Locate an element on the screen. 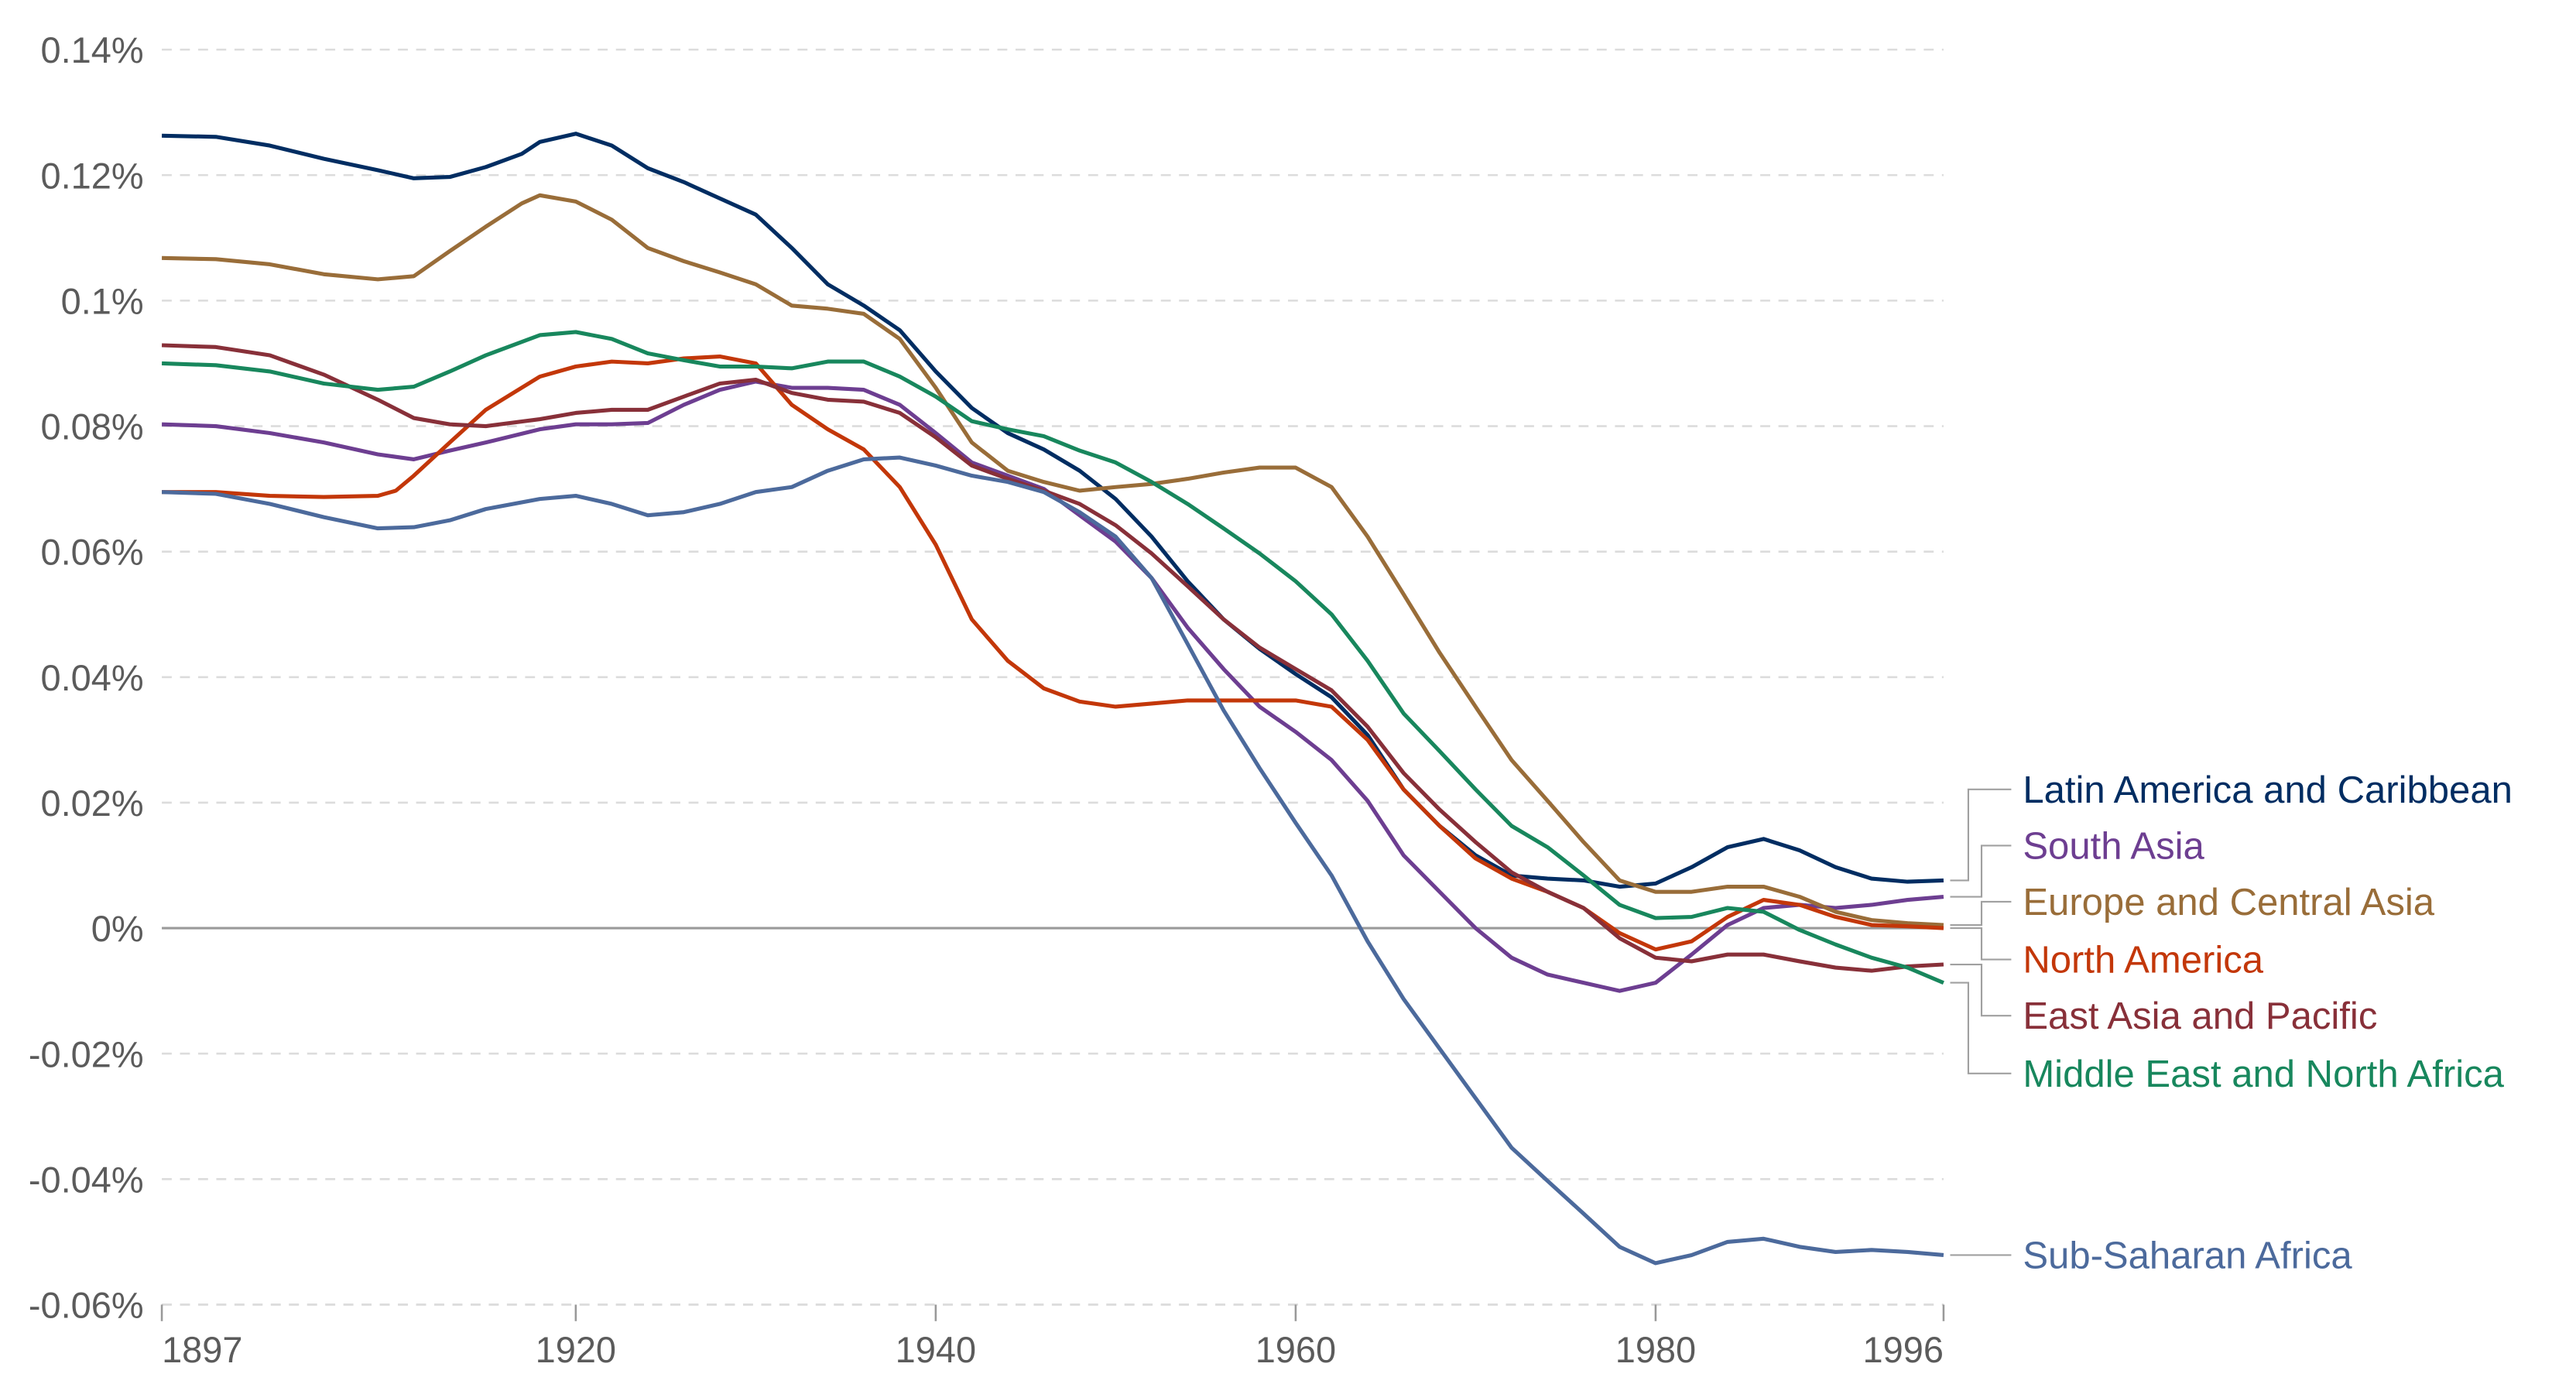  legend-label: East Asia and Pacific is located at coordinates (2200, 1016).